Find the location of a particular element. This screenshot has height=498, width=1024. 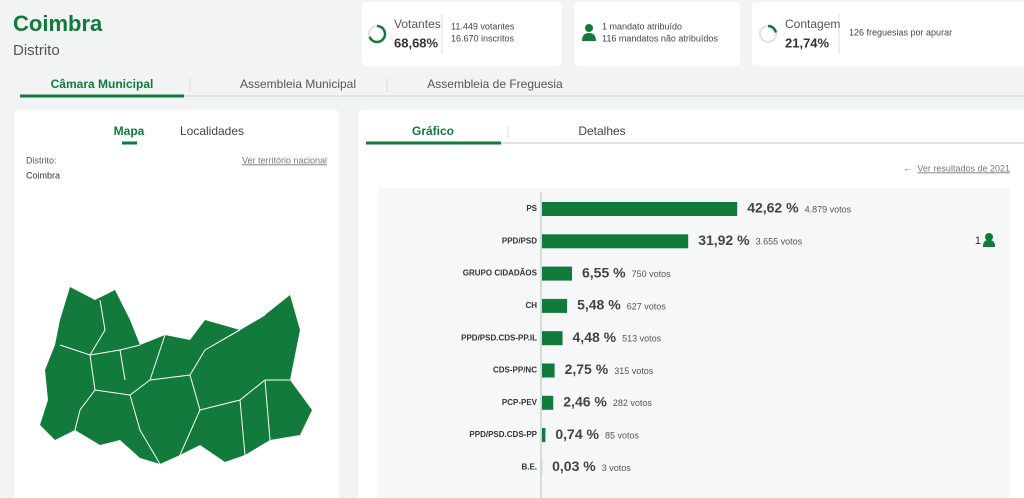

stat-detail: 1 mandato atribuído is located at coordinates (642, 26).